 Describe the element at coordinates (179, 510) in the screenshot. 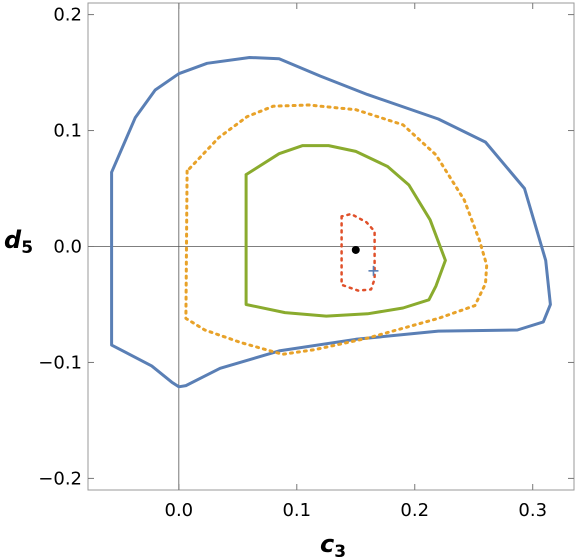

I see `x-tick-label: 0.0` at that location.